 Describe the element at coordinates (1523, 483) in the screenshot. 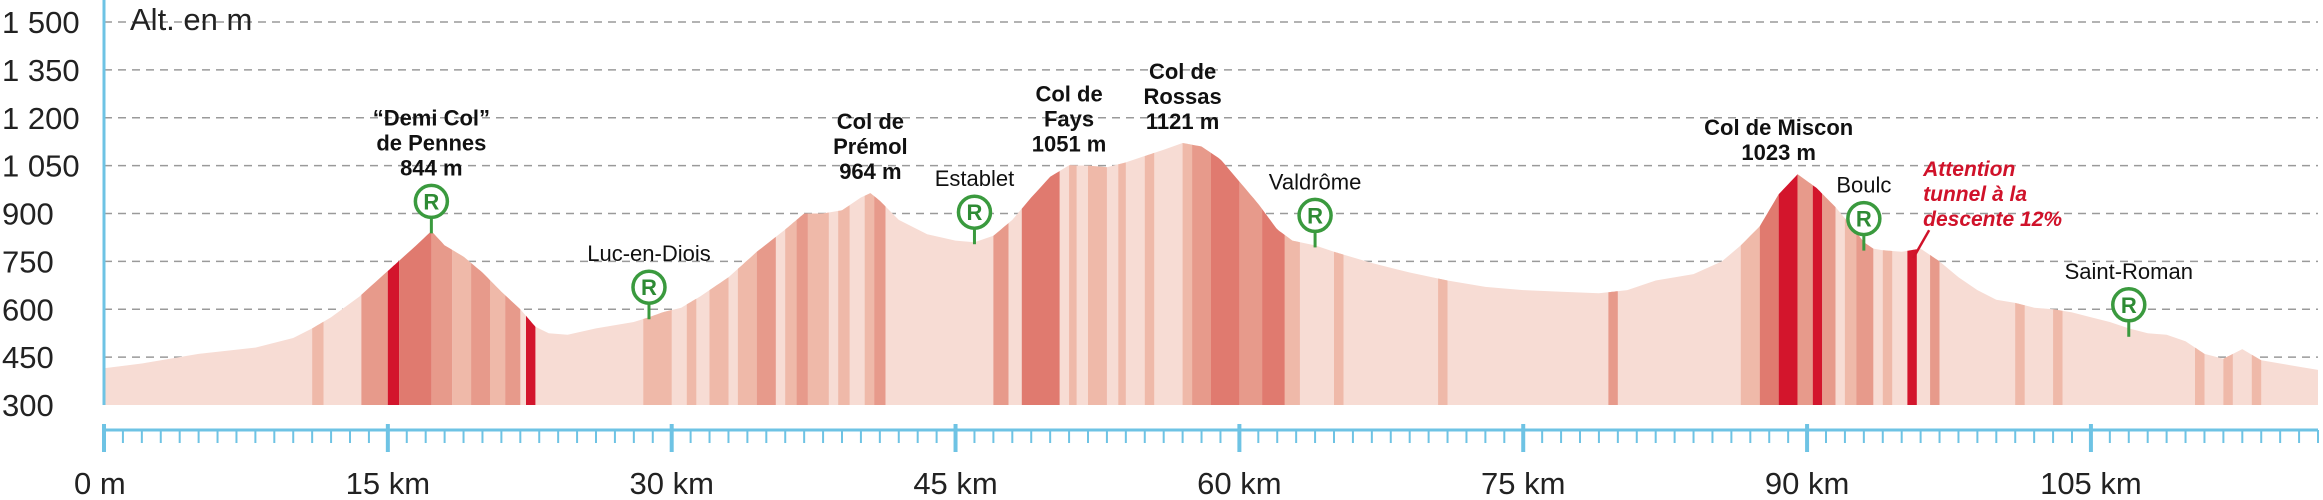

I see `x-tick-label: 75 km` at that location.